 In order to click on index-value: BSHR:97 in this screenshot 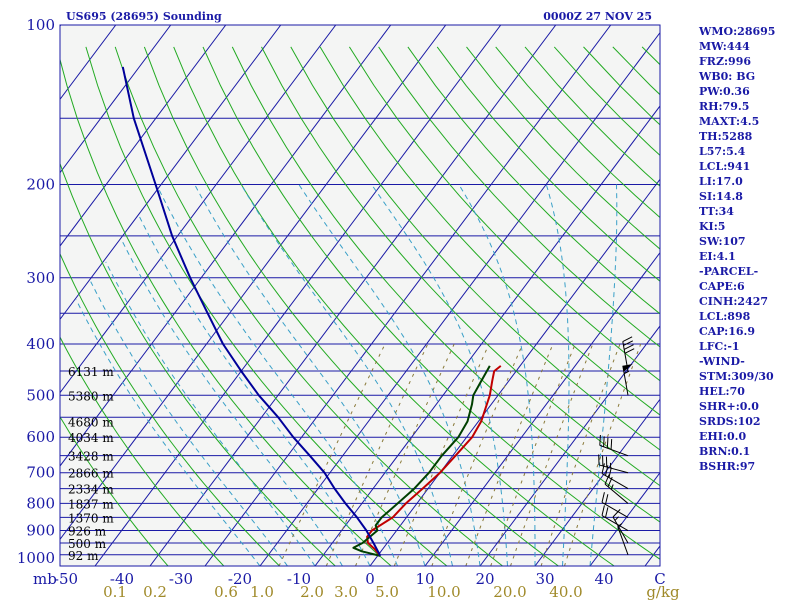, I will do `click(727, 466)`.